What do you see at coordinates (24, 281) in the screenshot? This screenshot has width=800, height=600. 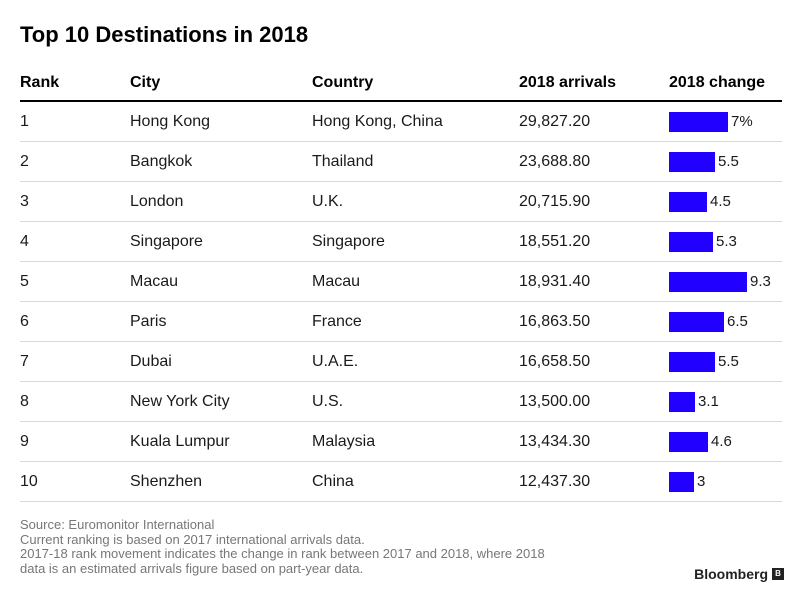 I see `rank-cell: 5` at bounding box center [24, 281].